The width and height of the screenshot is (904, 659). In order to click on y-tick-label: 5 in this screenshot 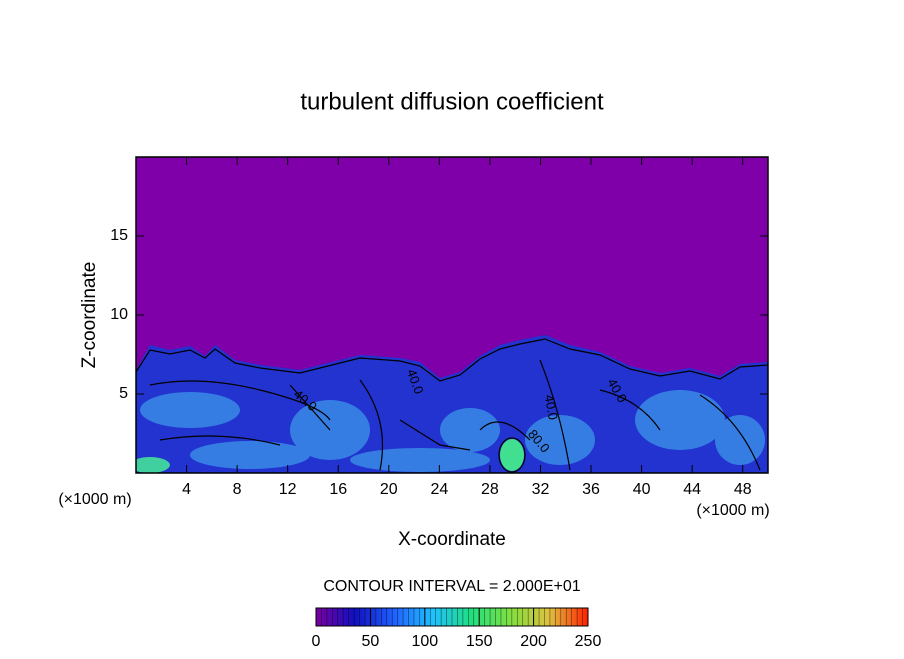, I will do `click(123, 393)`.